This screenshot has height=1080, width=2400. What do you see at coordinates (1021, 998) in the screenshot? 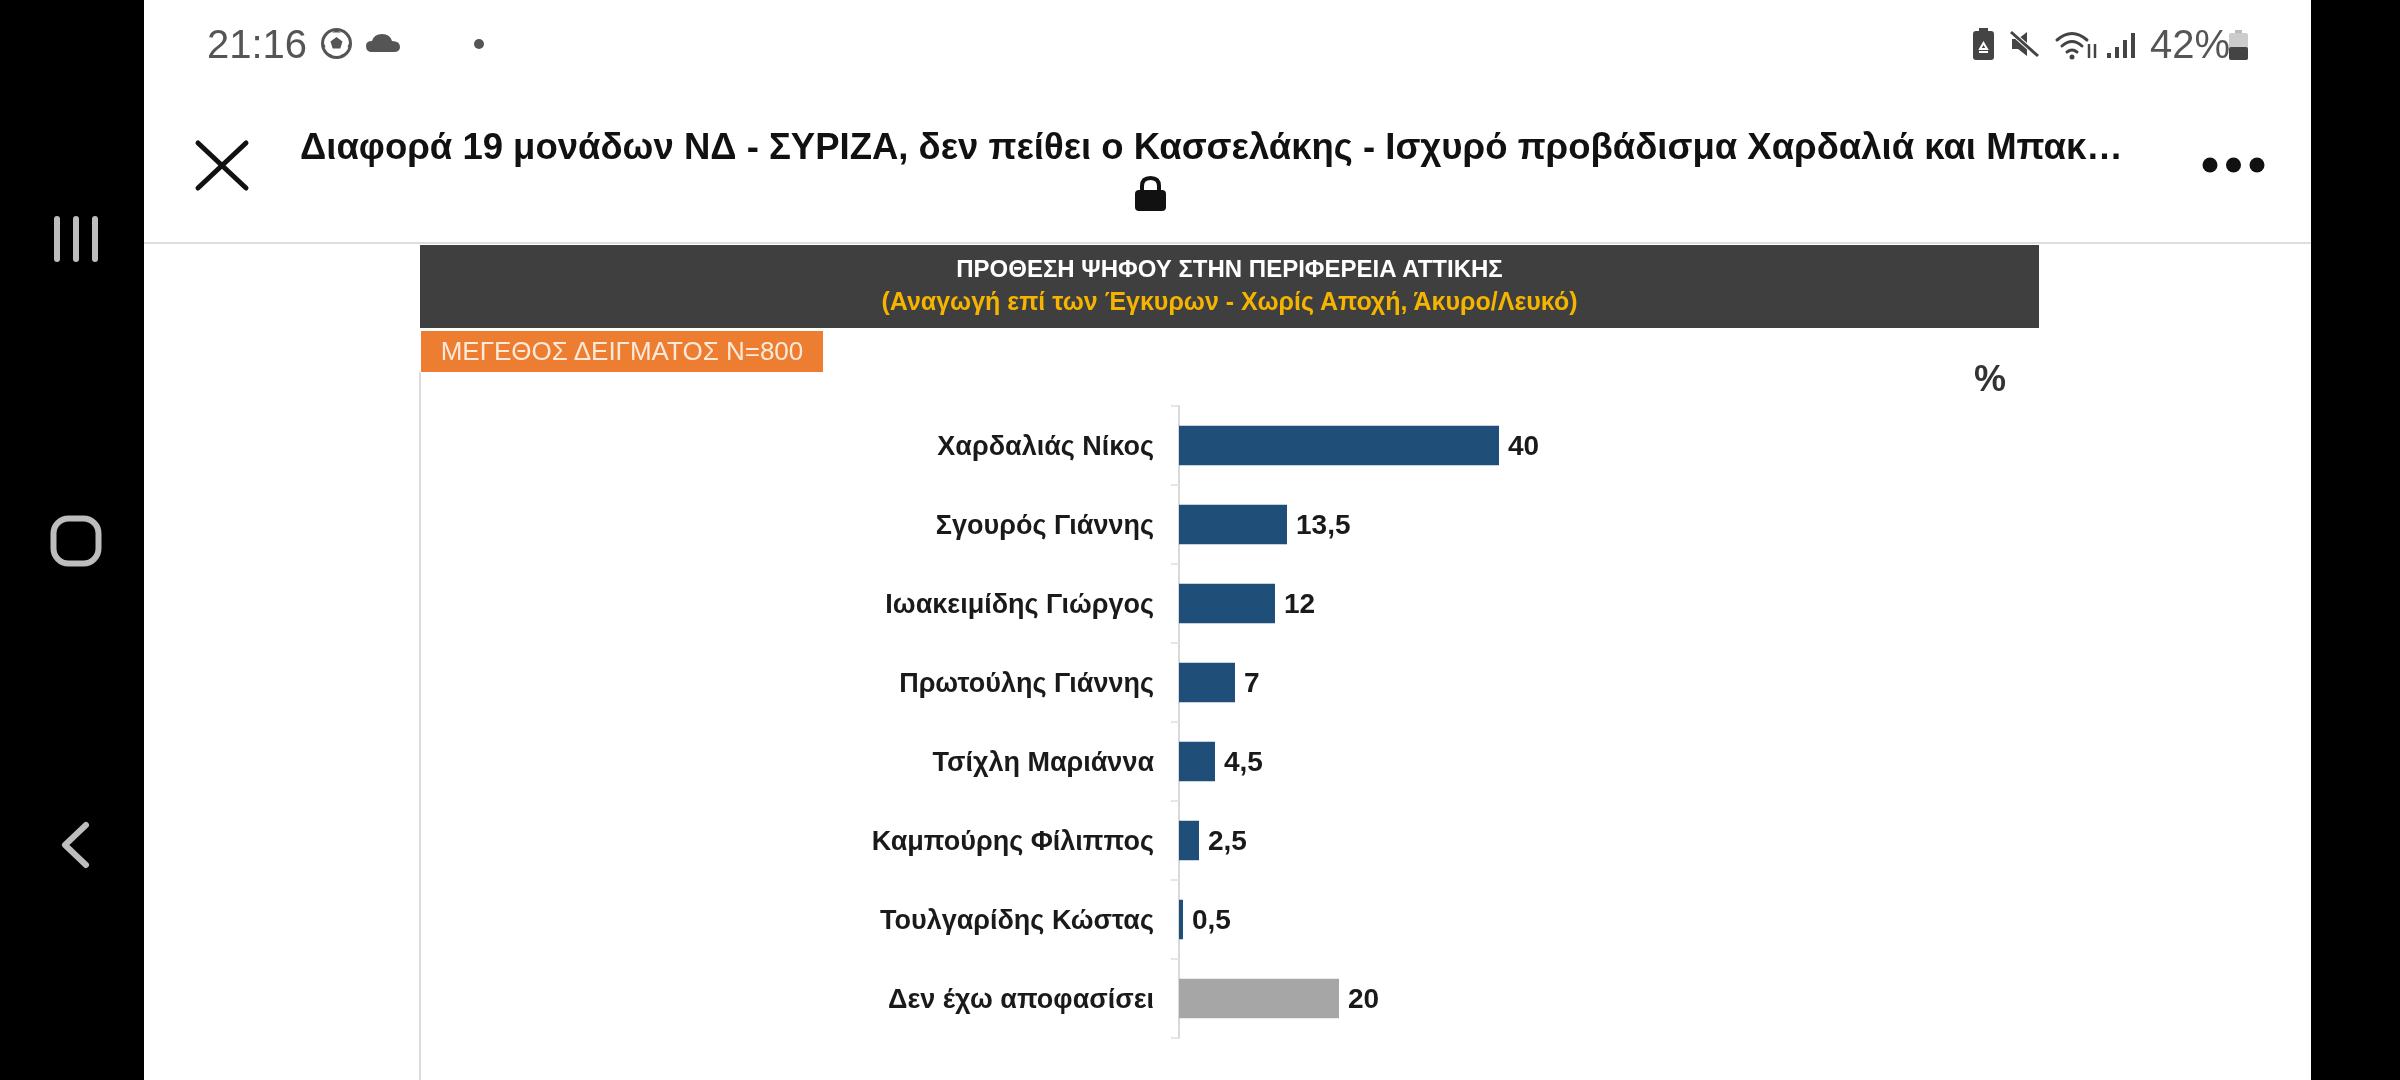
I see `y-tick-label: Δεν έχω αποφασίσει` at bounding box center [1021, 998].